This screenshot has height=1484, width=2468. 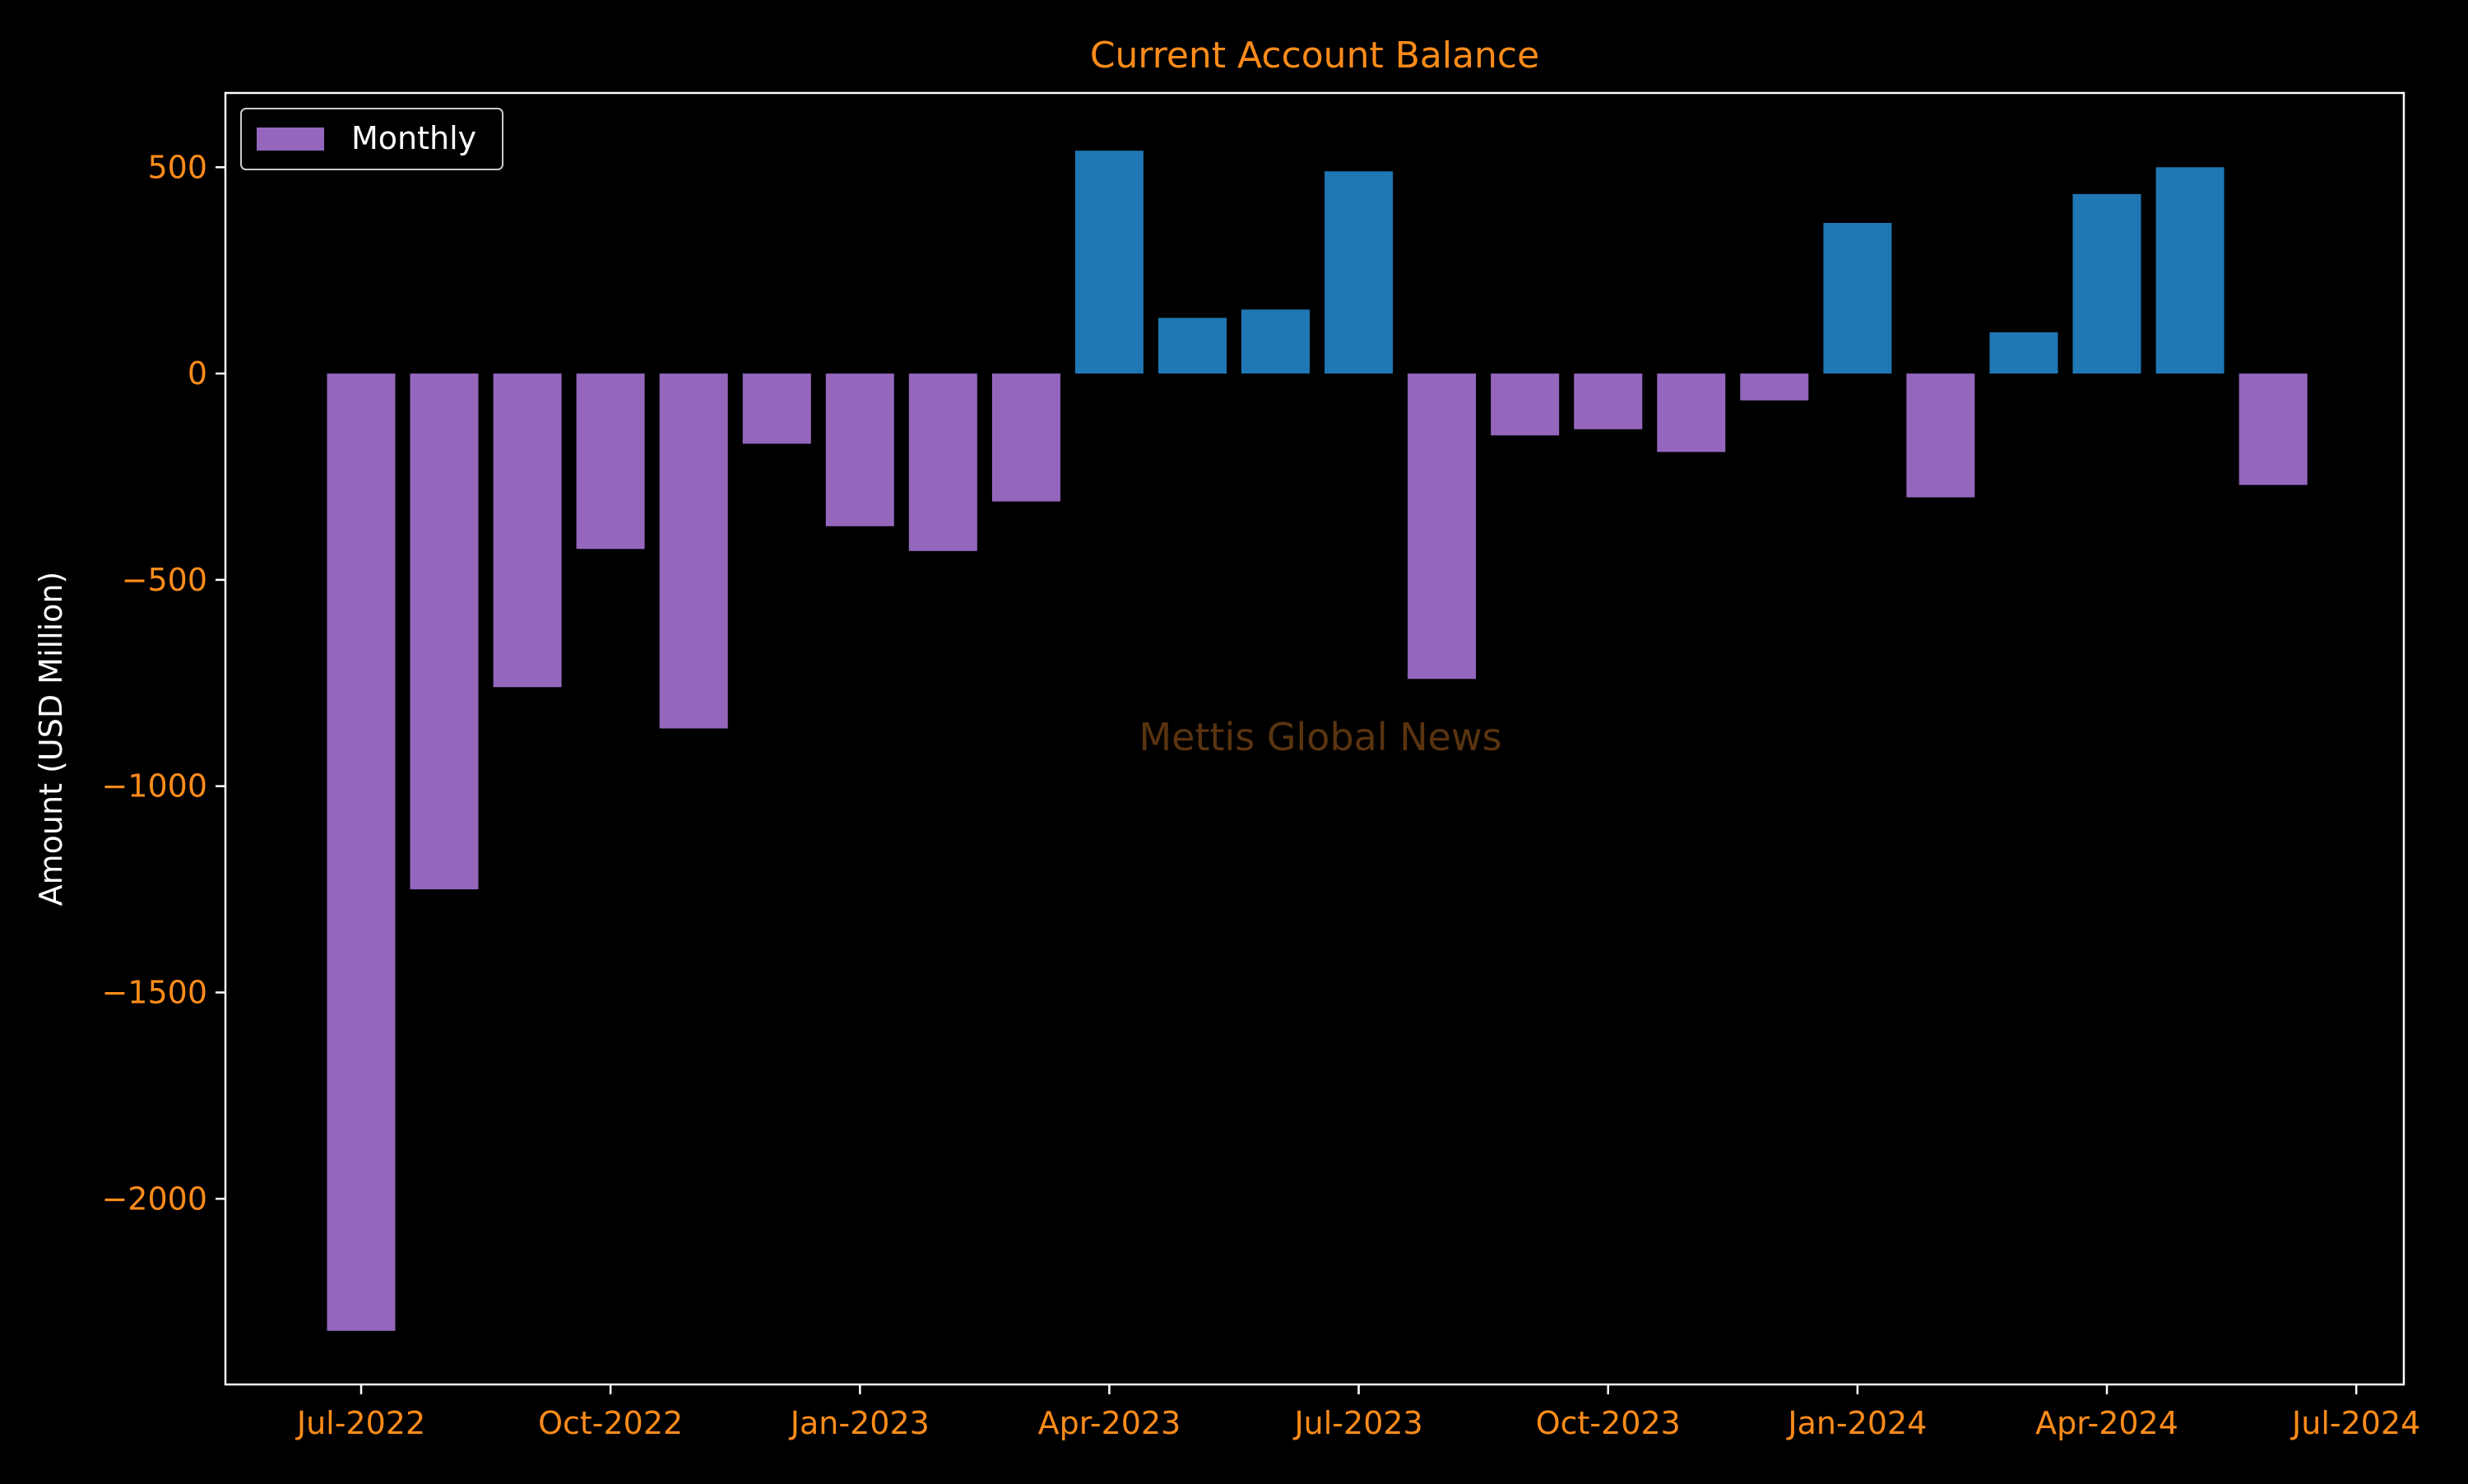 I want to click on legend: Monthly, so click(x=371, y=139).